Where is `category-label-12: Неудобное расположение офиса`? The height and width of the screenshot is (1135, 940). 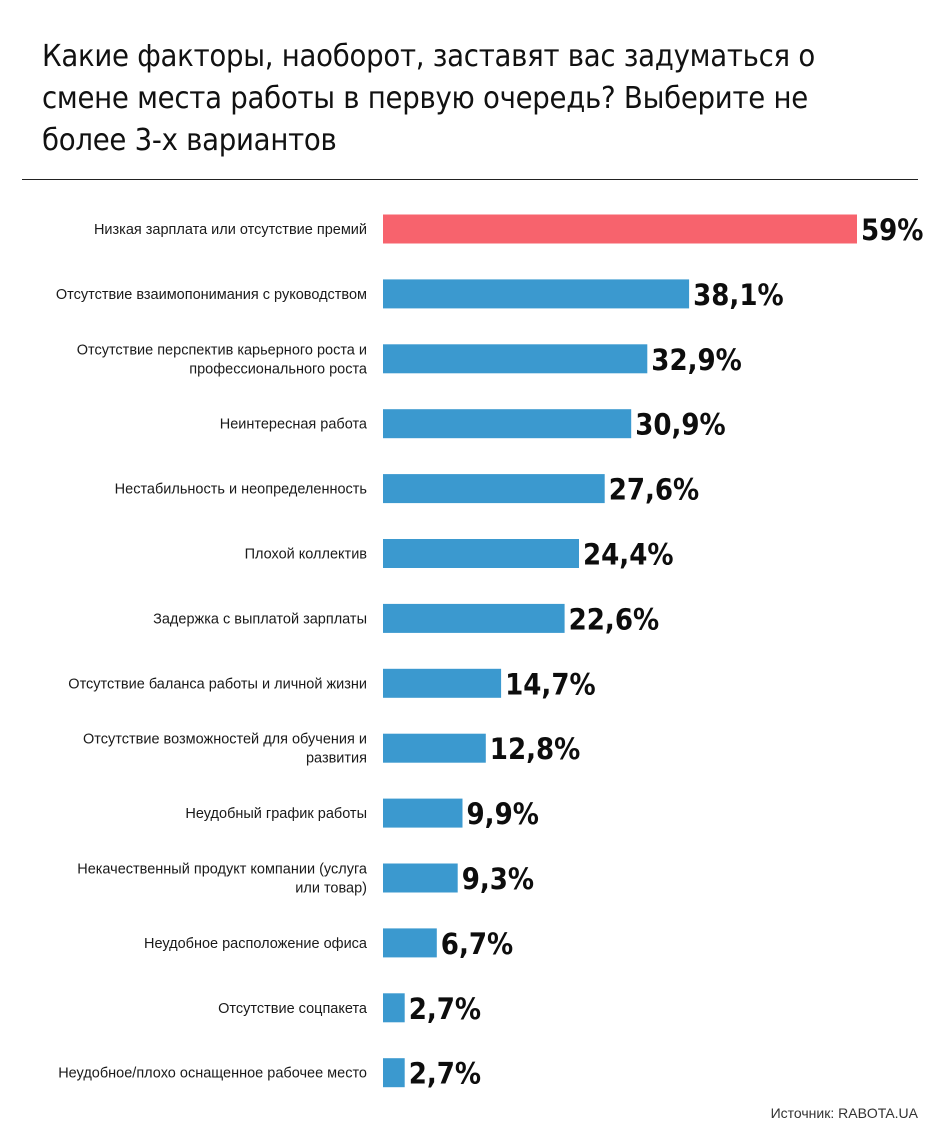
category-label-12: Неудобное расположение офиса is located at coordinates (256, 944).